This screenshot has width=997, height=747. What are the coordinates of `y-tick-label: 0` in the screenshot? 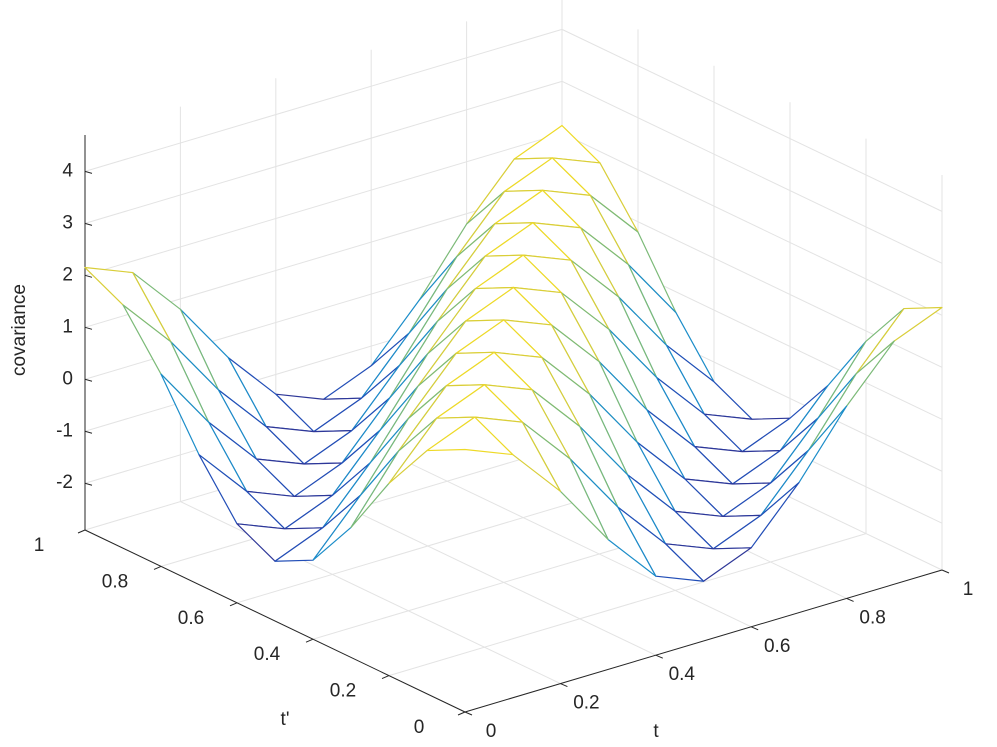 It's located at (419, 727).